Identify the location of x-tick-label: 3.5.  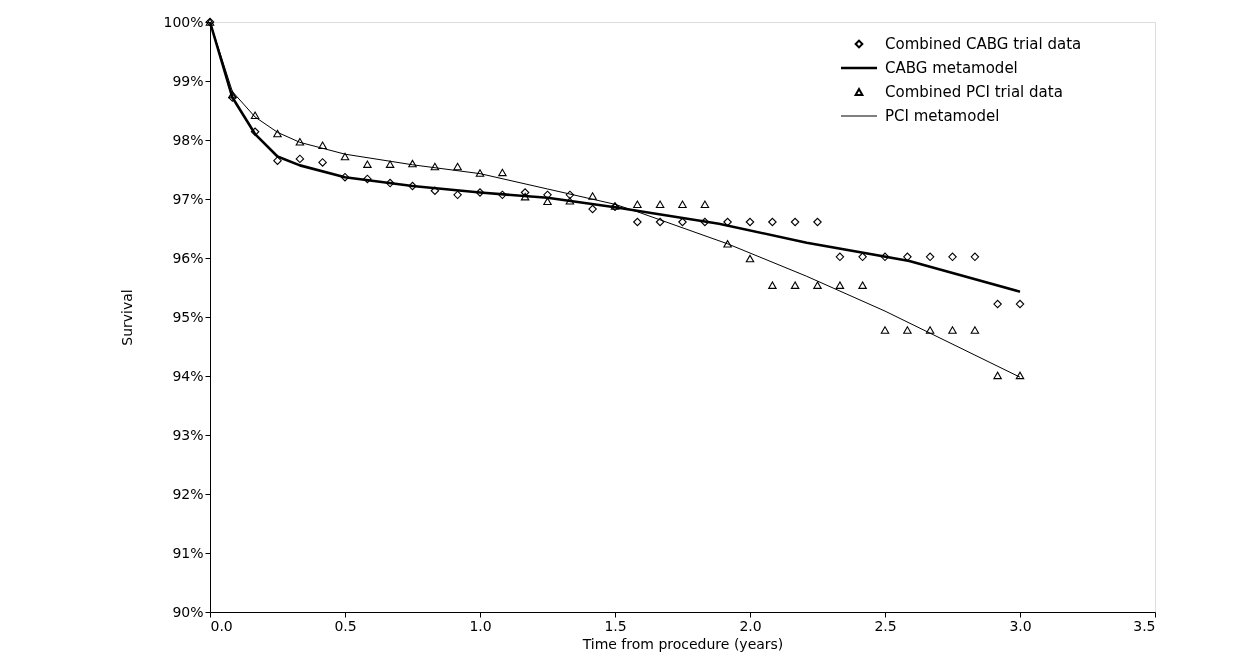
(1144, 625).